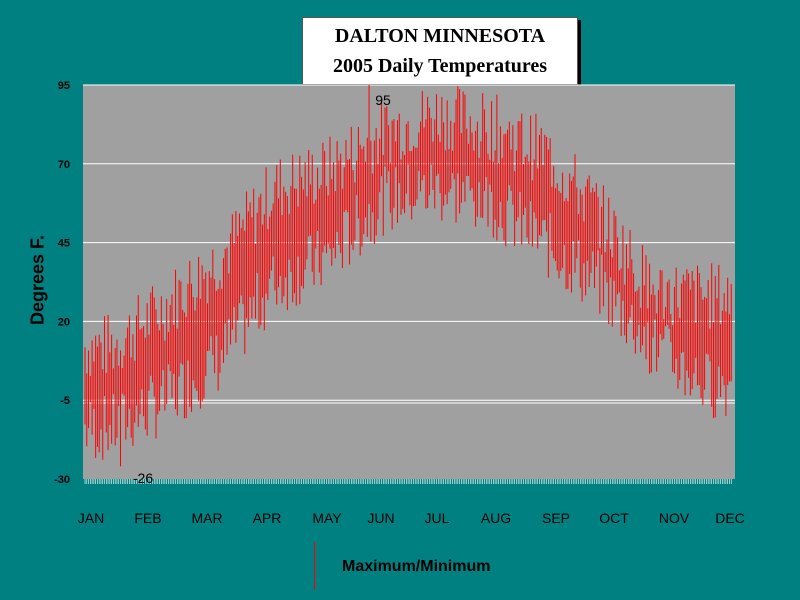 This screenshot has height=600, width=800. I want to click on legend-label: Maximum/Minimum, so click(416, 566).